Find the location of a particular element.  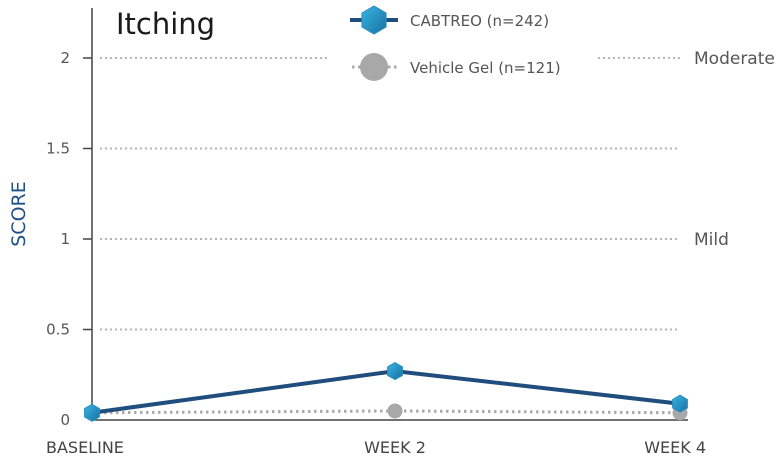

x-tick-label: WEEK 2 is located at coordinates (395, 447).